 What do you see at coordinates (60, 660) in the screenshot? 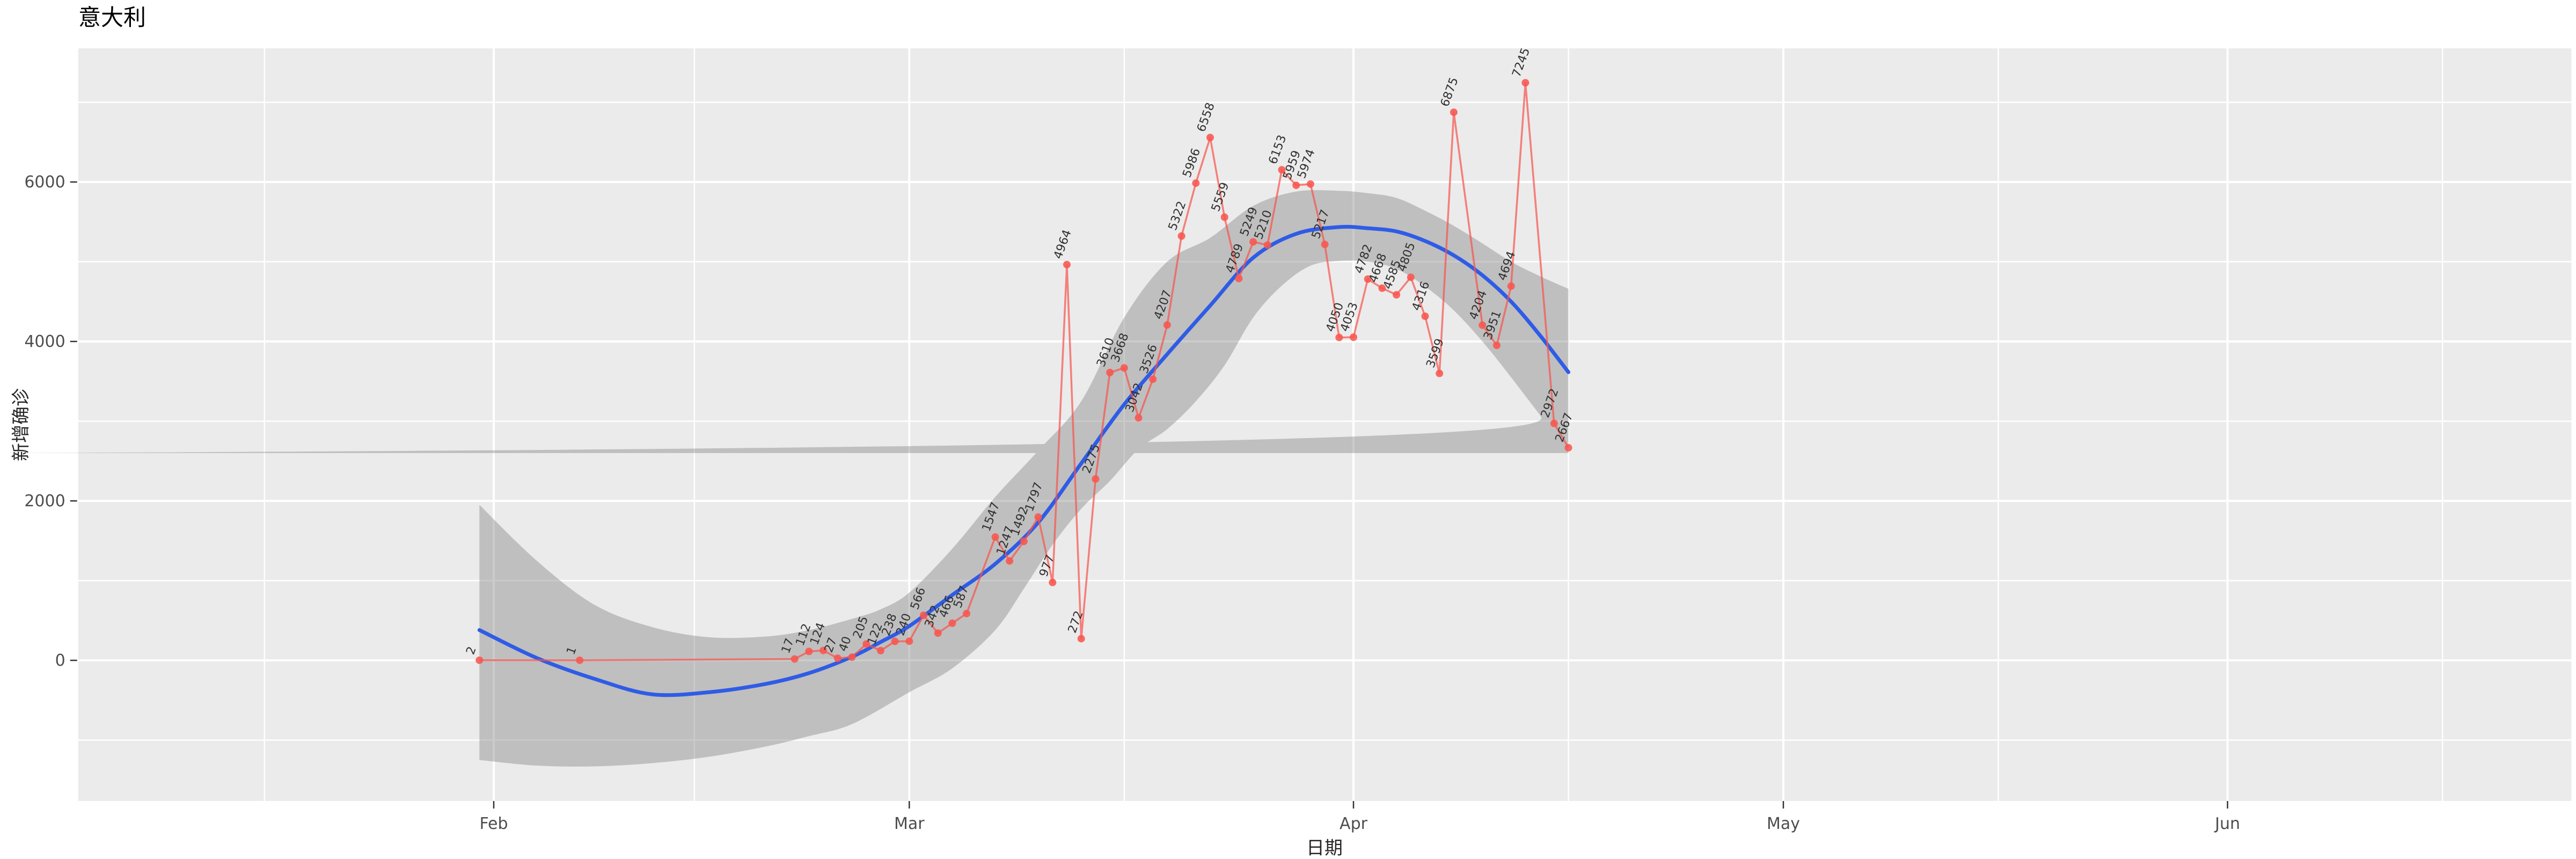
I see `y-tick-label: 0` at bounding box center [60, 660].